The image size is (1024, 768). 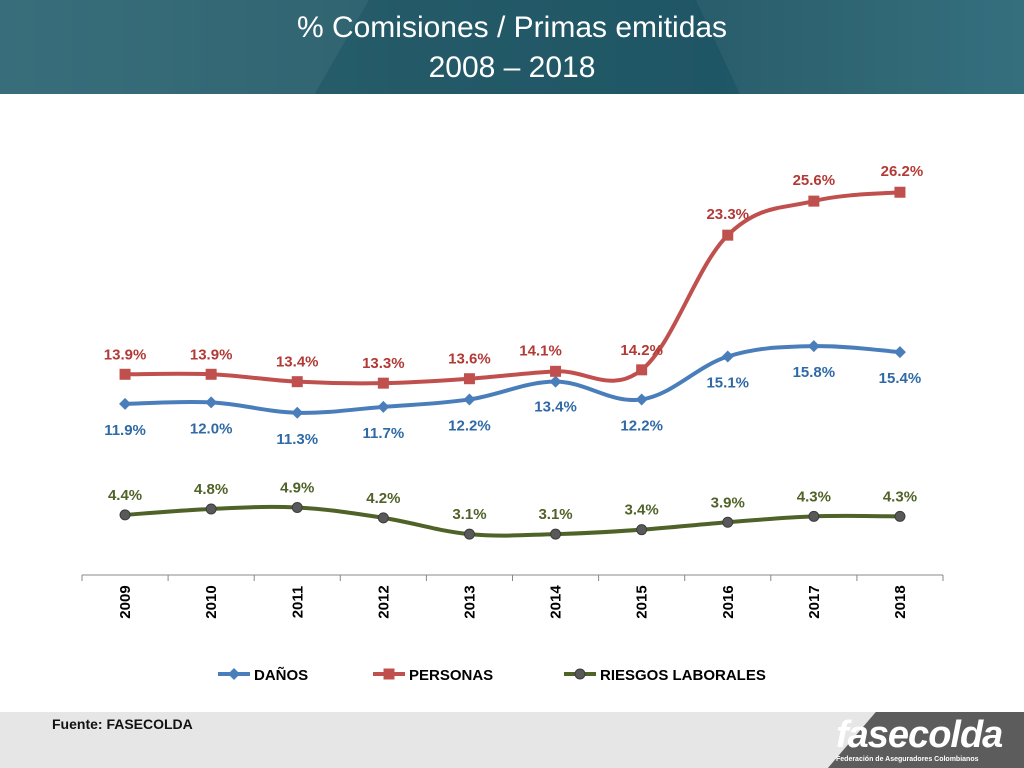 I want to click on data-label-danos: 15.8%, so click(x=814, y=372).